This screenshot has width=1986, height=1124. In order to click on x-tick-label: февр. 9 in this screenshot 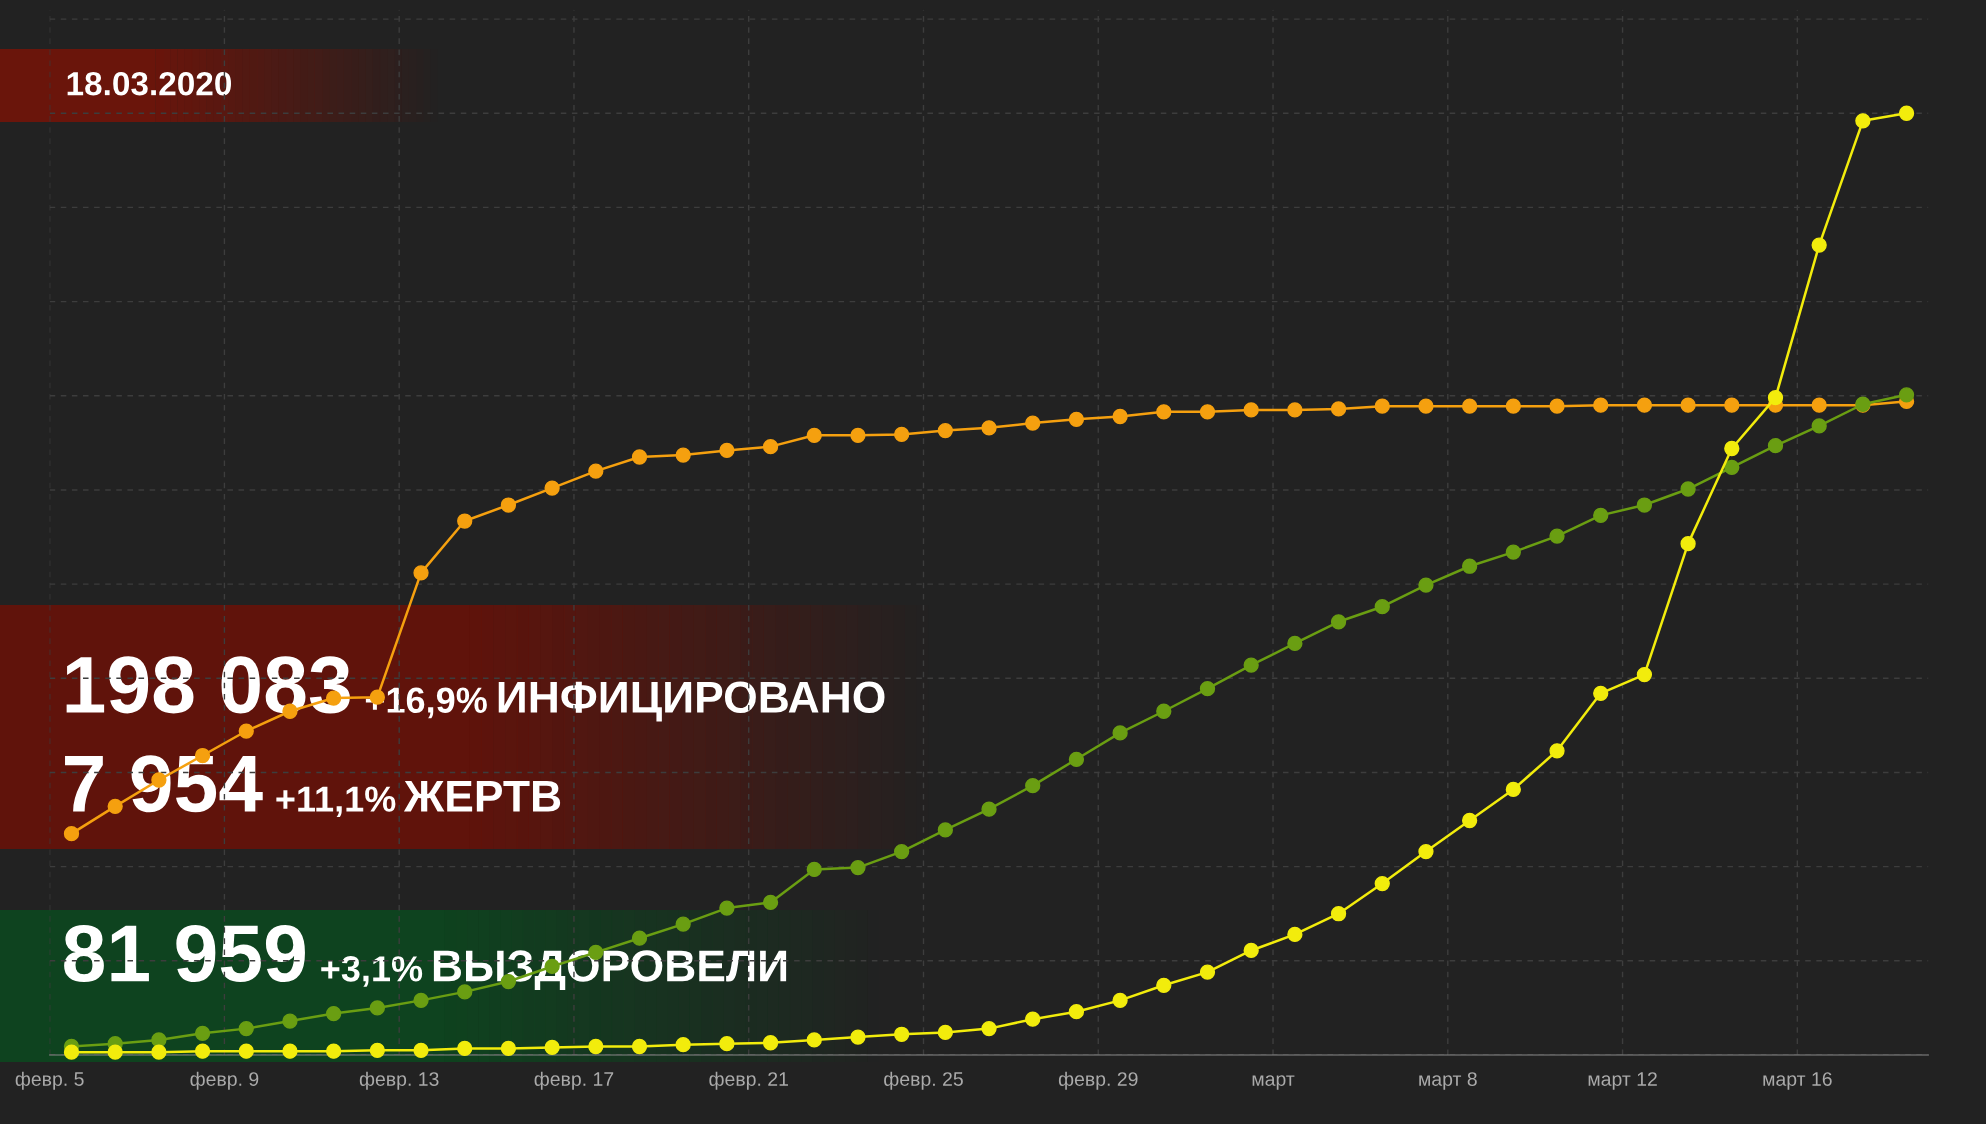, I will do `click(224, 1080)`.